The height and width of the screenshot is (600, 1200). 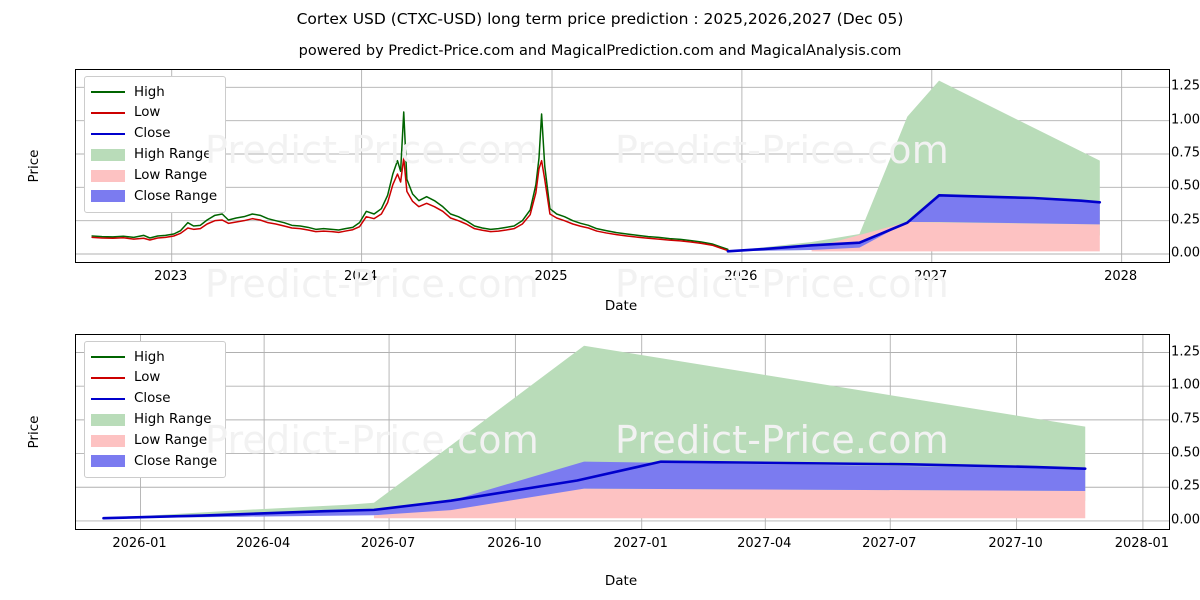 I want to click on top-x-axis-label: Date, so click(x=621, y=306).